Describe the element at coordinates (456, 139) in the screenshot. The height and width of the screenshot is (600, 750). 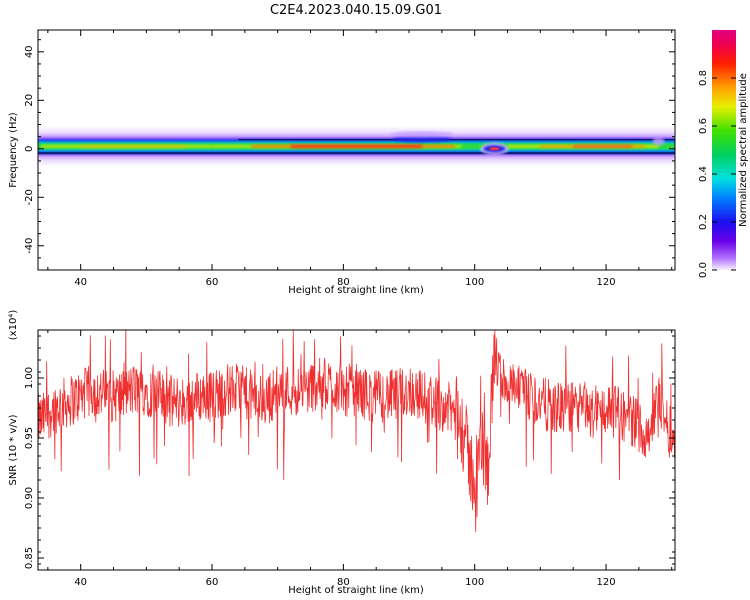
I see `band-upper-edge` at that location.